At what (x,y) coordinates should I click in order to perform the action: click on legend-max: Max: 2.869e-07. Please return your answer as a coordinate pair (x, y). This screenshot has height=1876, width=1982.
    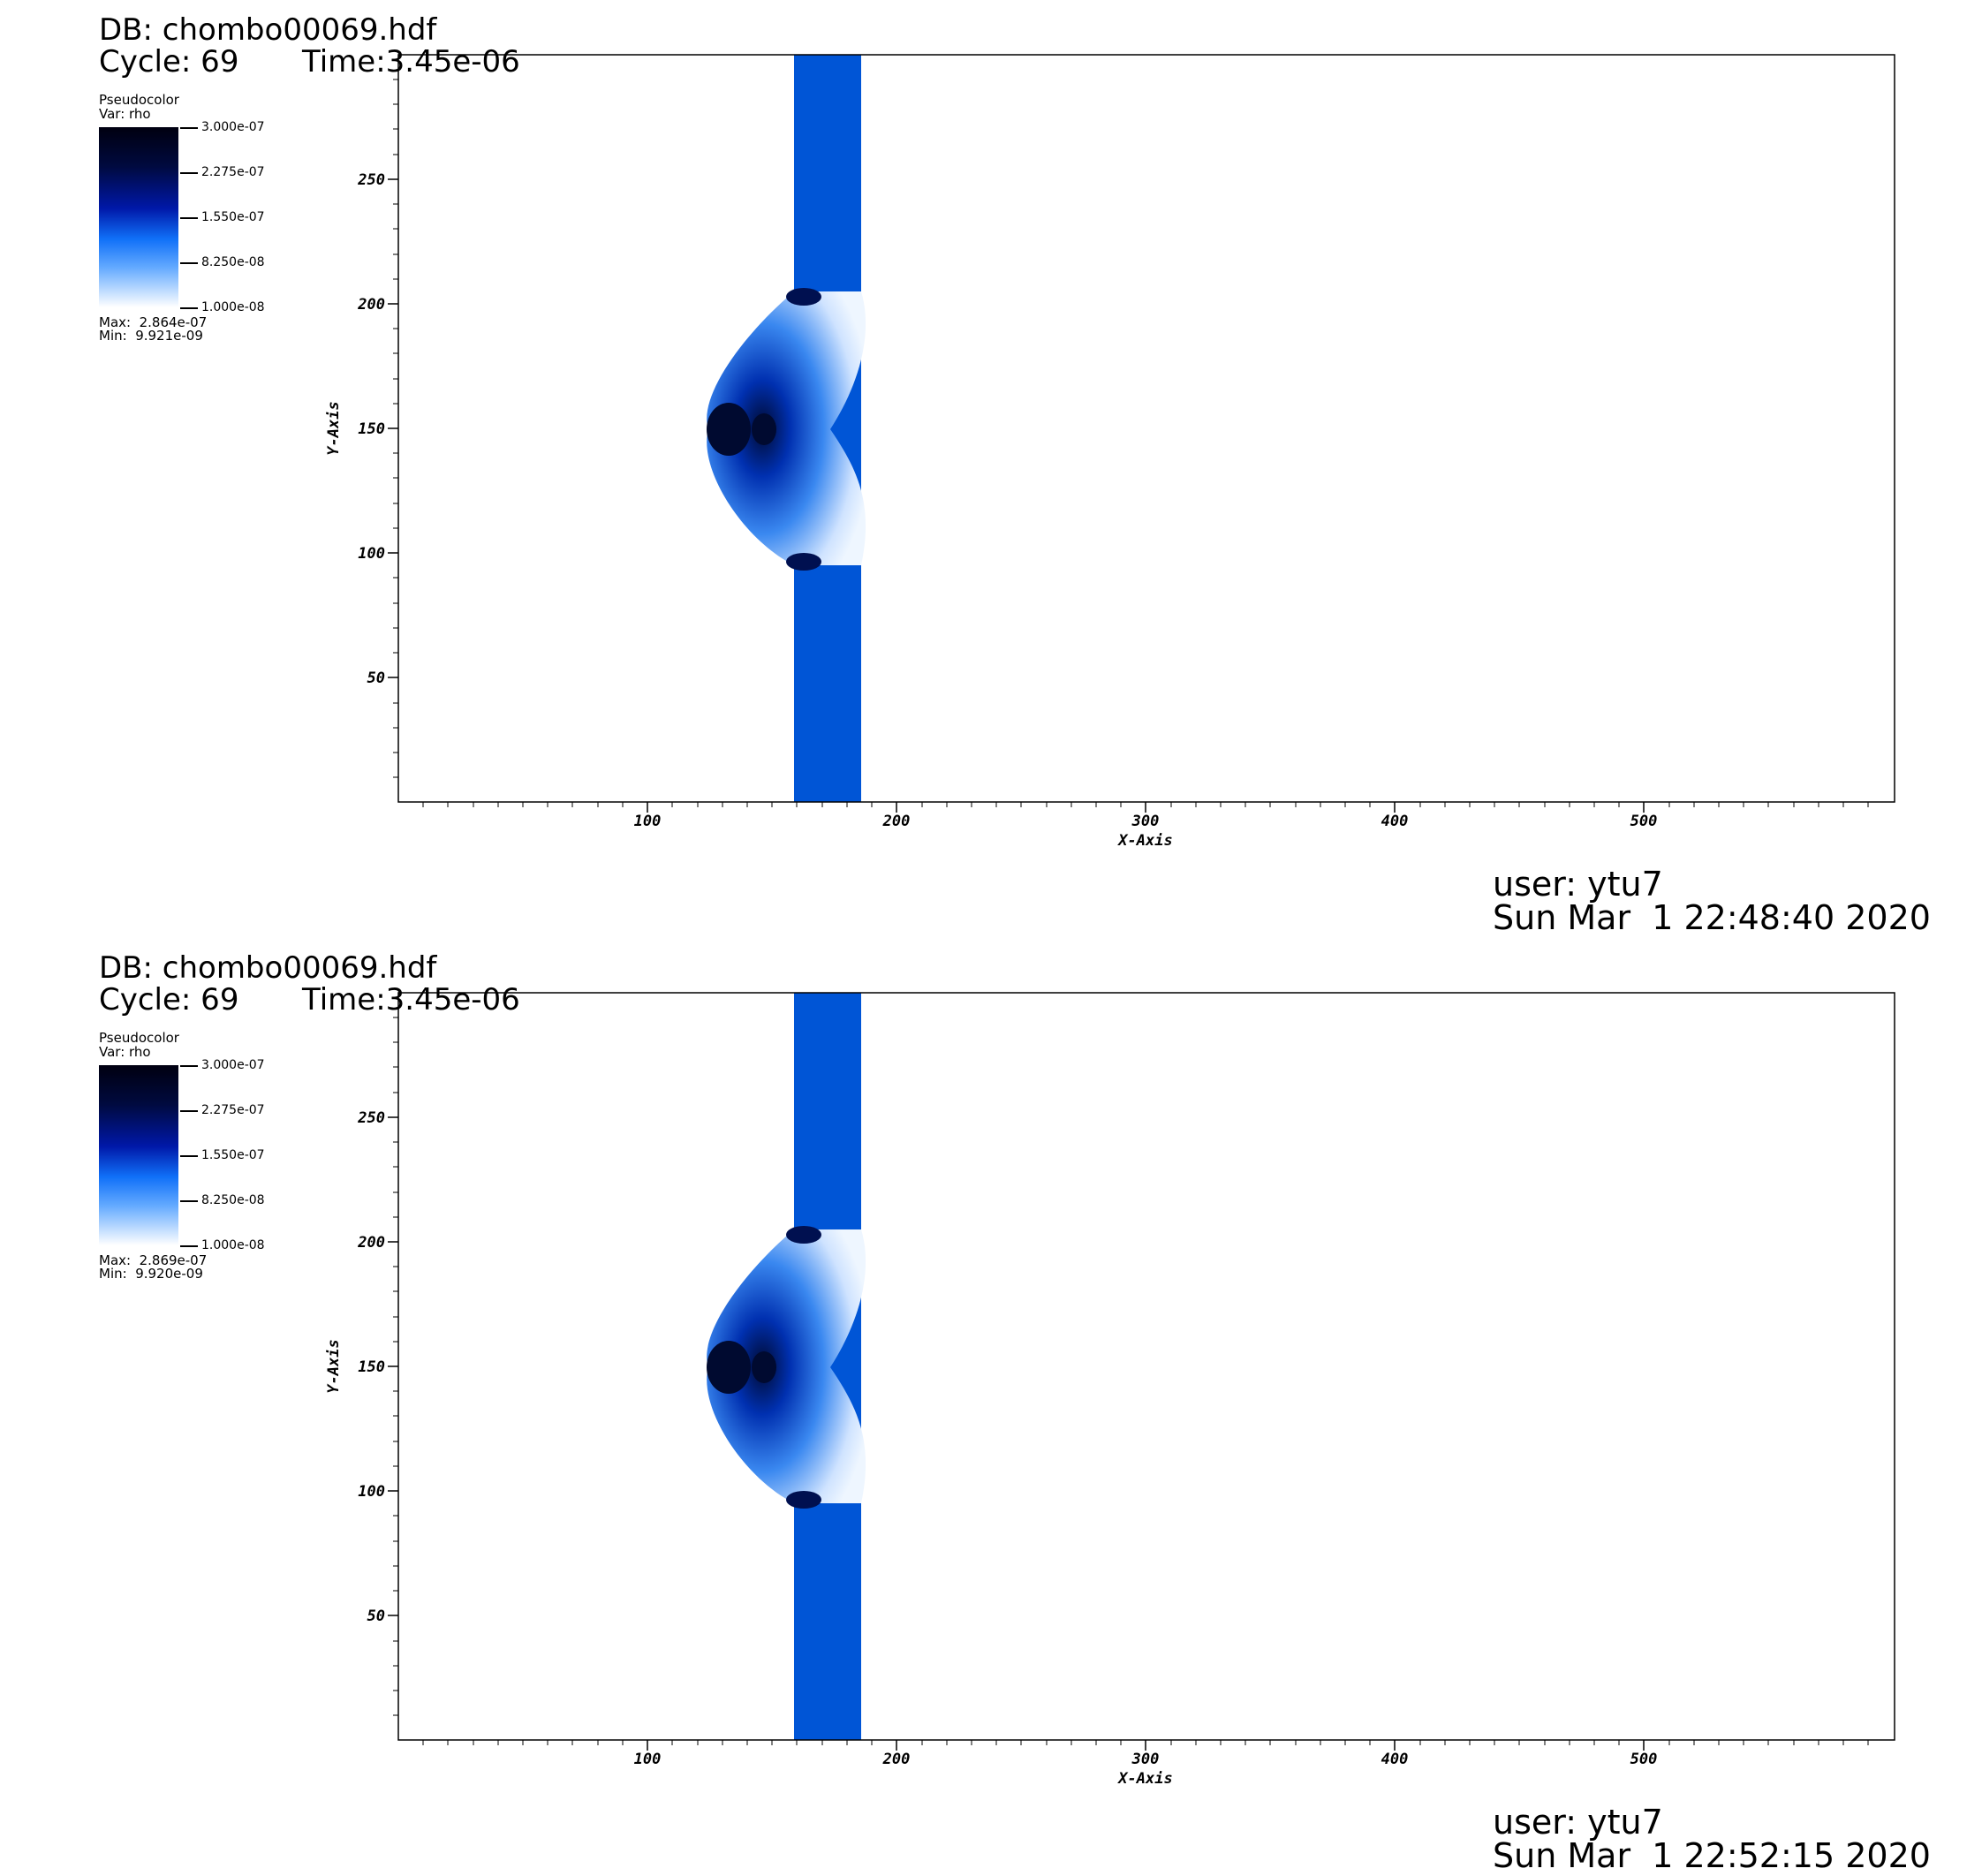
    Looking at the image, I should click on (154, 1260).